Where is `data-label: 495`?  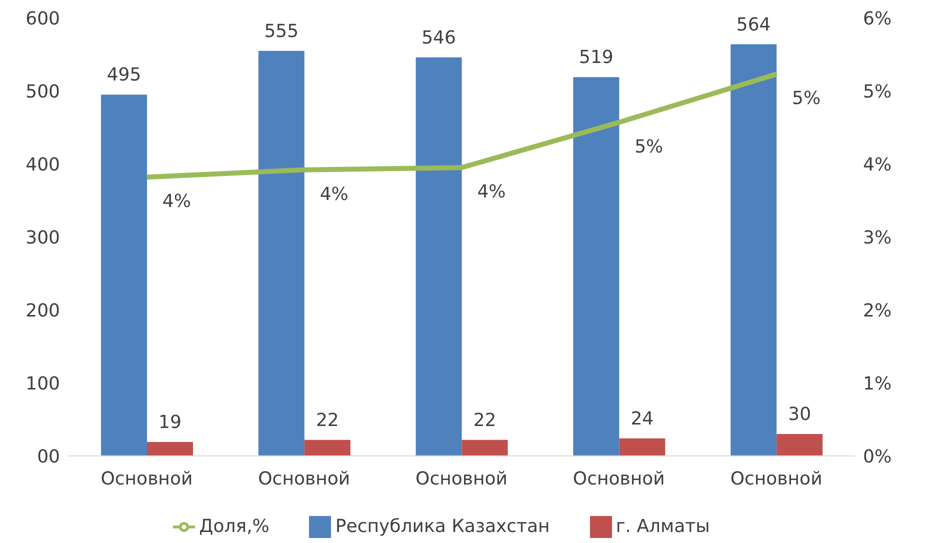 data-label: 495 is located at coordinates (124, 75).